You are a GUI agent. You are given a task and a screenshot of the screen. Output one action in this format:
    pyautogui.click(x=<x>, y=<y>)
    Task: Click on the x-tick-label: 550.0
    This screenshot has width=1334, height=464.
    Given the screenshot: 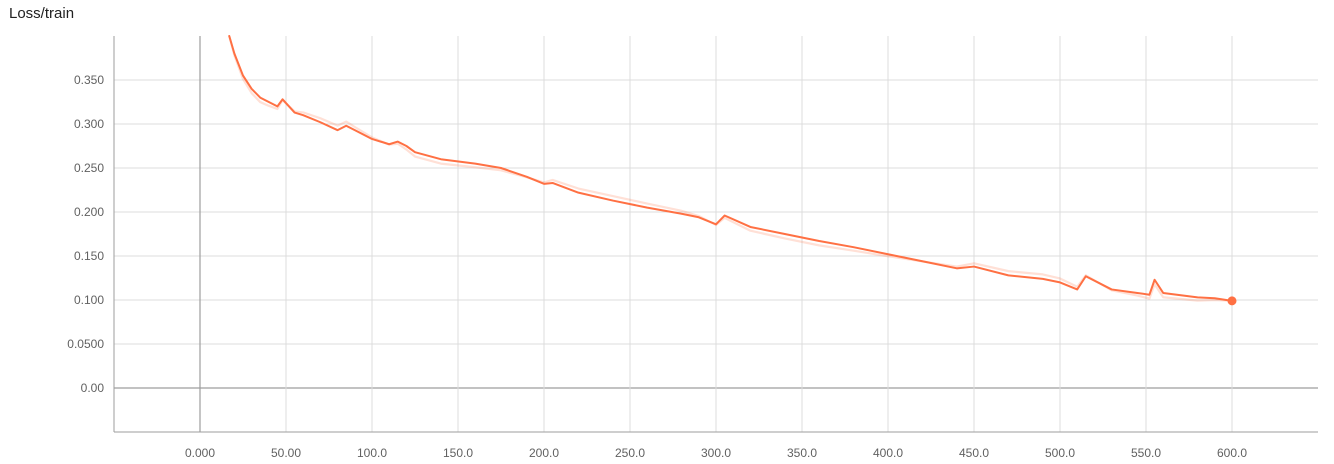 What is the action you would take?
    pyautogui.click(x=1146, y=453)
    